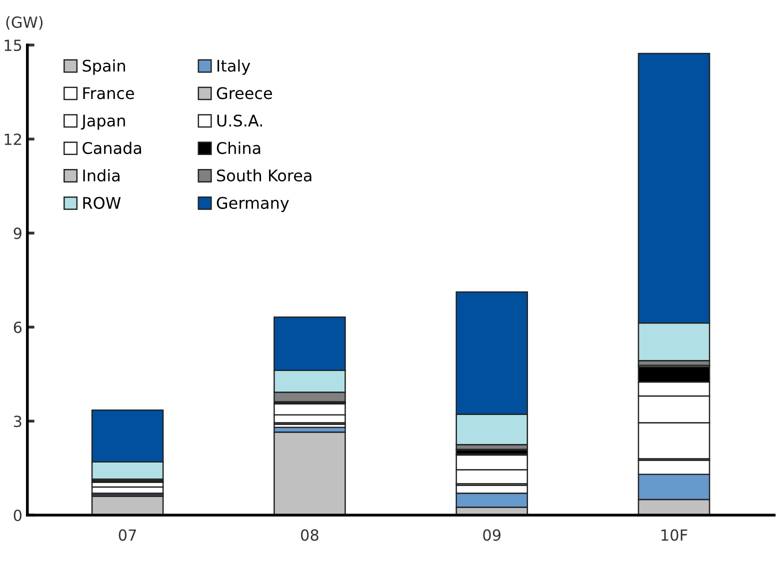 This screenshot has height=563, width=782. I want to click on y-tick-label: 0, so click(18, 516).